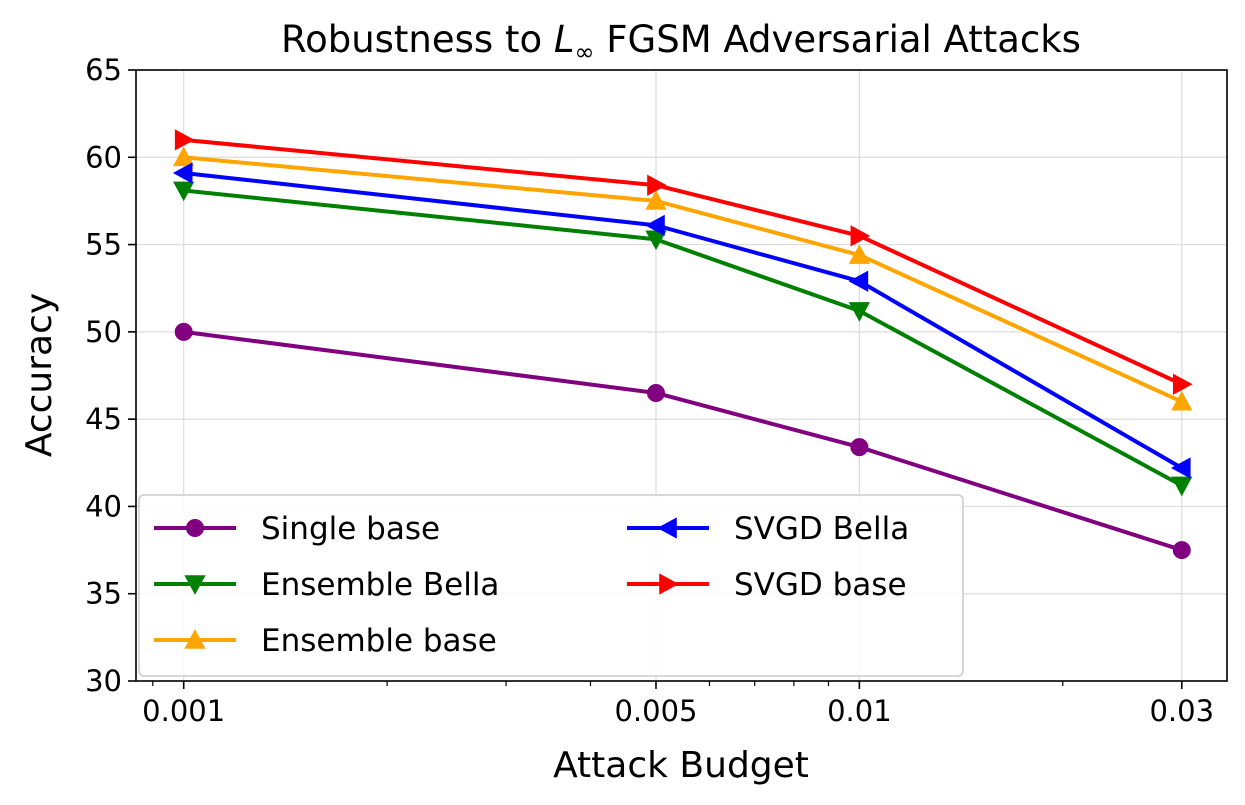  What do you see at coordinates (379, 641) in the screenshot?
I see `legend-label-ensemble-base: Ensemble base` at bounding box center [379, 641].